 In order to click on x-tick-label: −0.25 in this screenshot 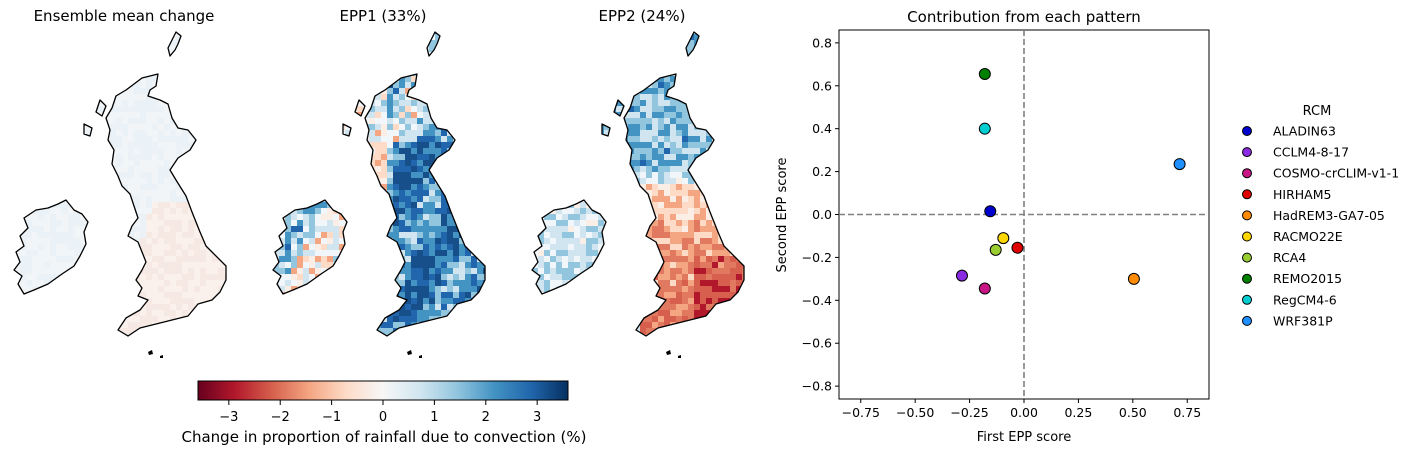, I will do `click(969, 412)`.